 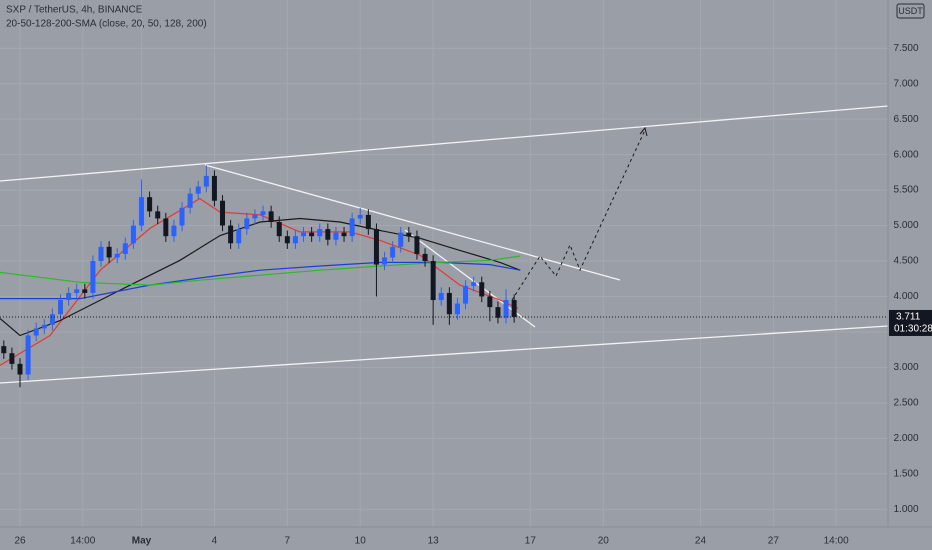 I want to click on x-tick-label: May, so click(x=142, y=541).